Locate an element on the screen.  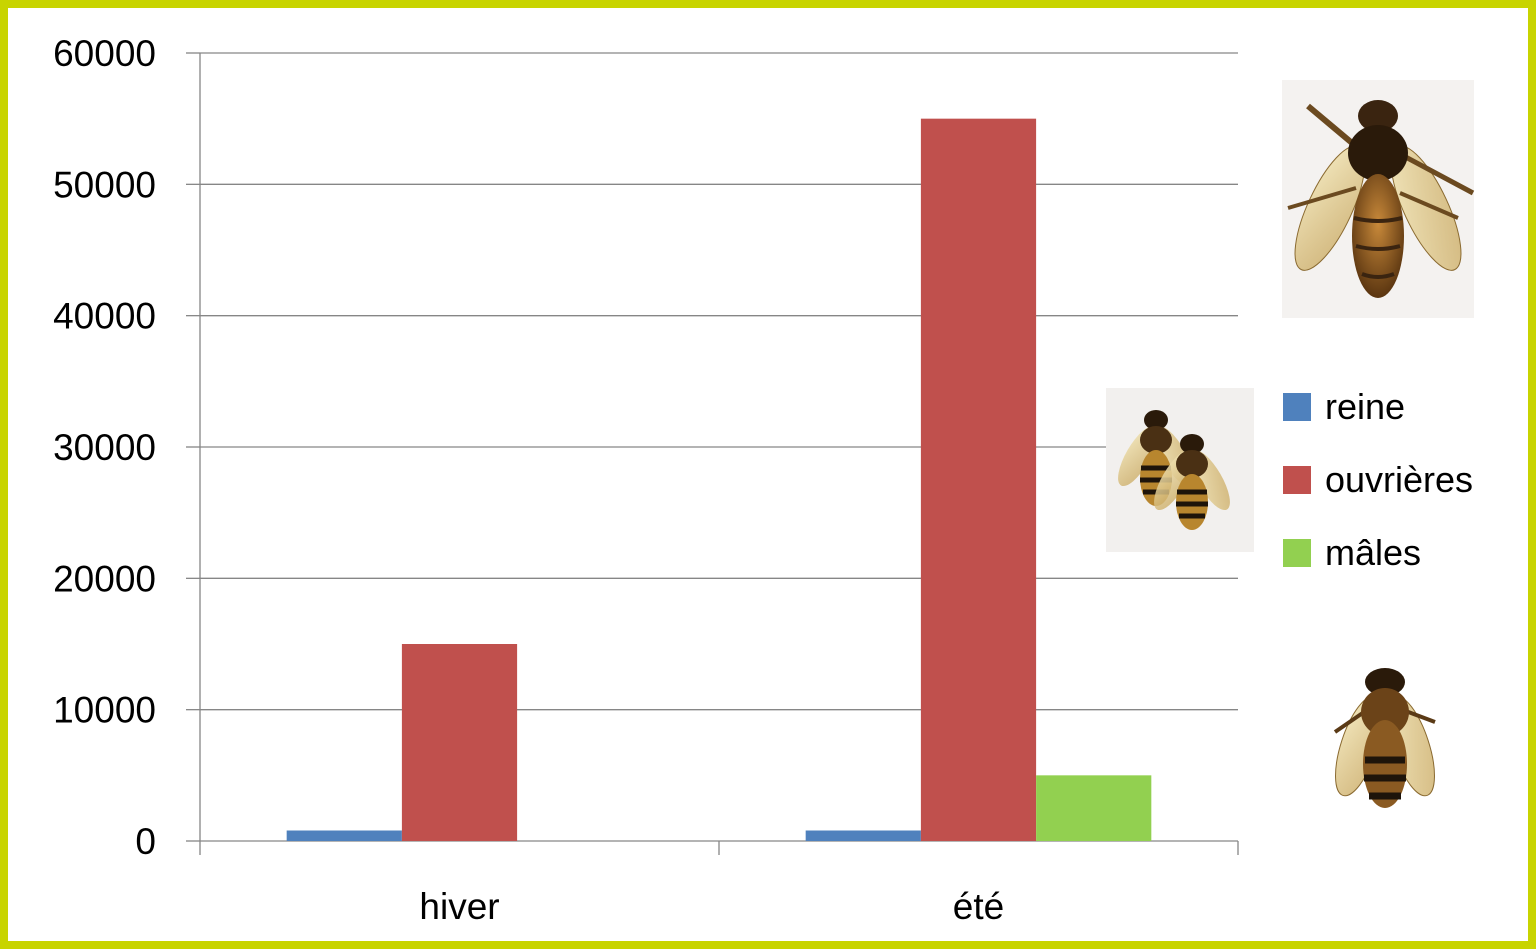
x-tick-label: été is located at coordinates (978, 906).